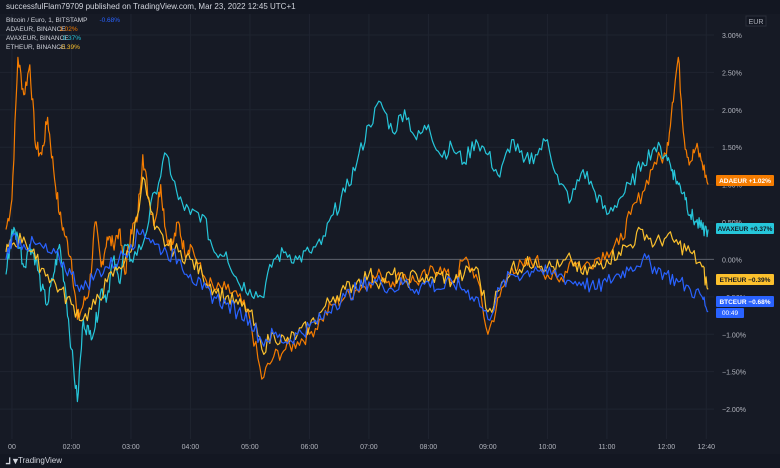 The image size is (780, 468). What do you see at coordinates (732, 111) in the screenshot?
I see `y-tick-label: 2.00%` at bounding box center [732, 111].